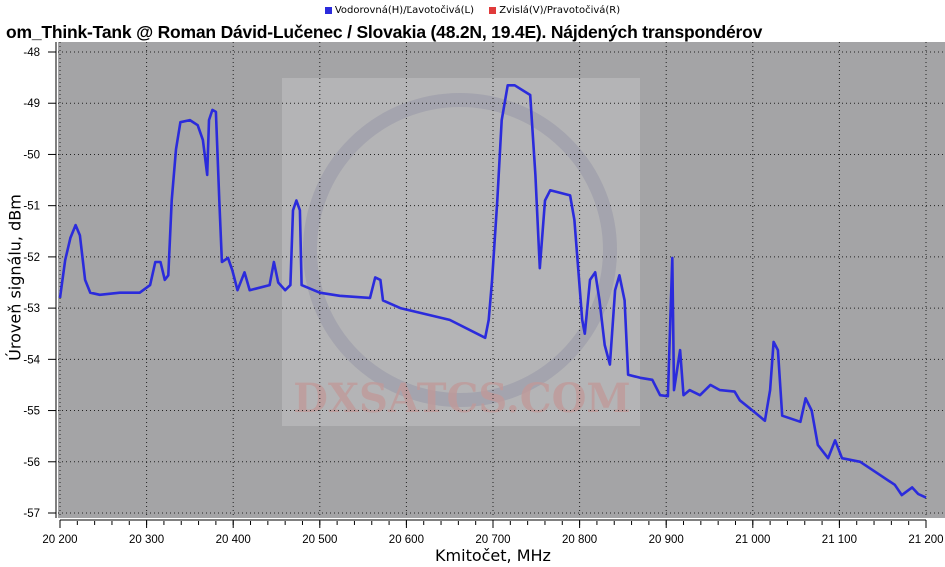  I want to click on y-tick-label: -56, so click(31, 463).